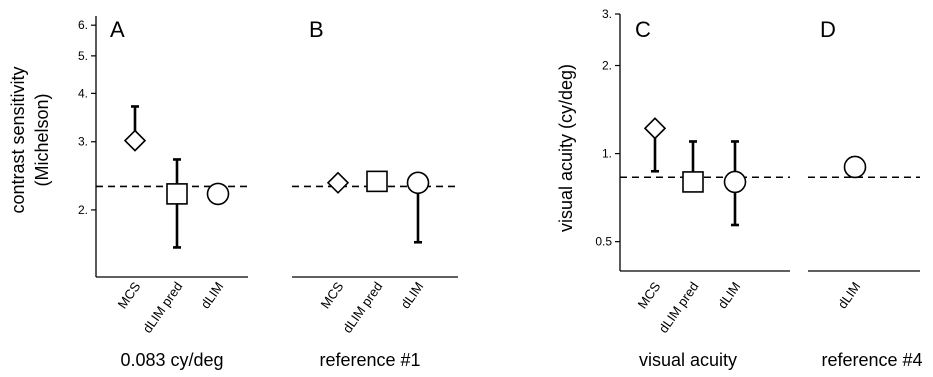 This screenshot has height=377, width=933. What do you see at coordinates (607, 154) in the screenshot?
I see `panel-c-ytick-label: 1.` at bounding box center [607, 154].